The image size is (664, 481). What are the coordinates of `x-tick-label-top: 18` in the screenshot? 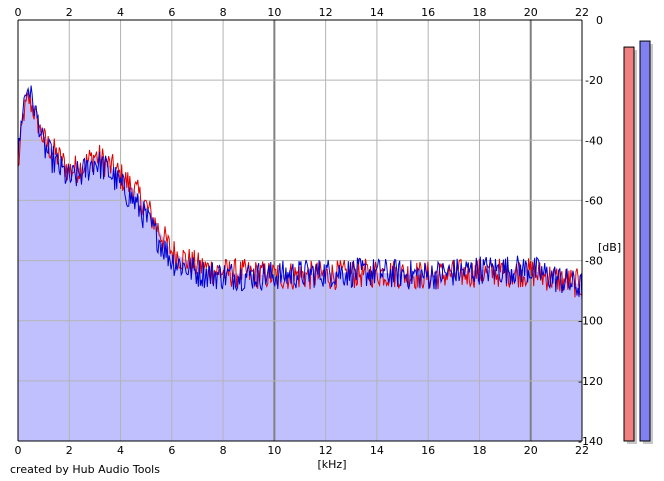 It's located at (479, 12).